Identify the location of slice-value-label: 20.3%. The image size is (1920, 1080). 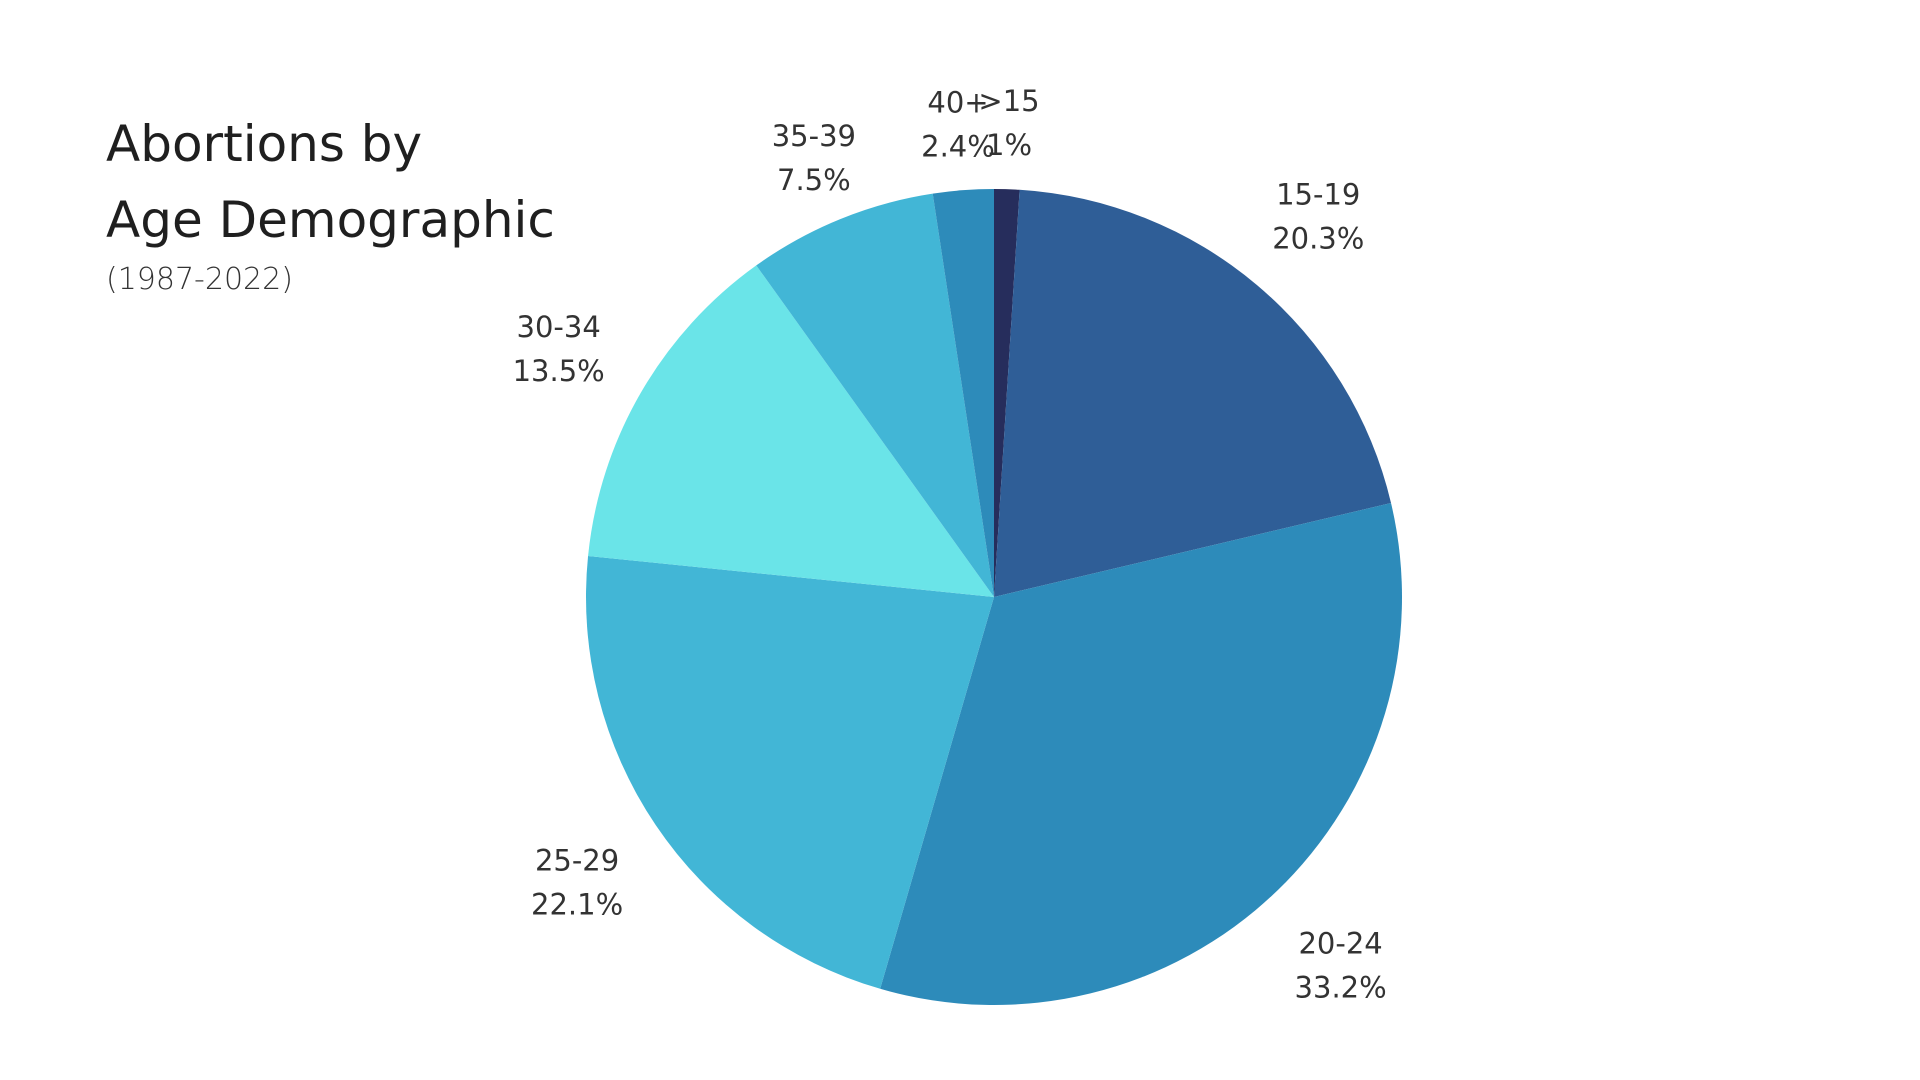
(1318, 238).